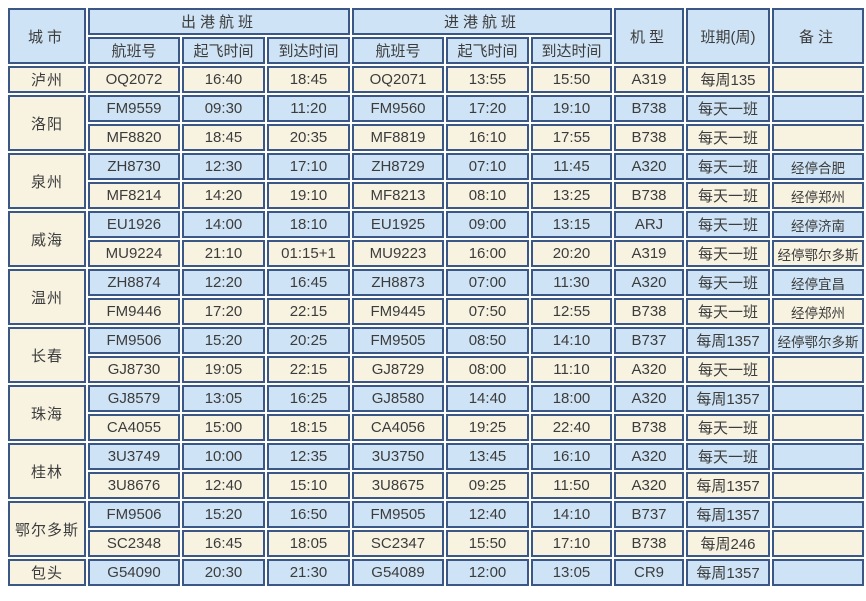 The image size is (866, 601). Describe the element at coordinates (571, 543) in the screenshot. I see `arr-arrival-time-cell: 17:10` at that location.